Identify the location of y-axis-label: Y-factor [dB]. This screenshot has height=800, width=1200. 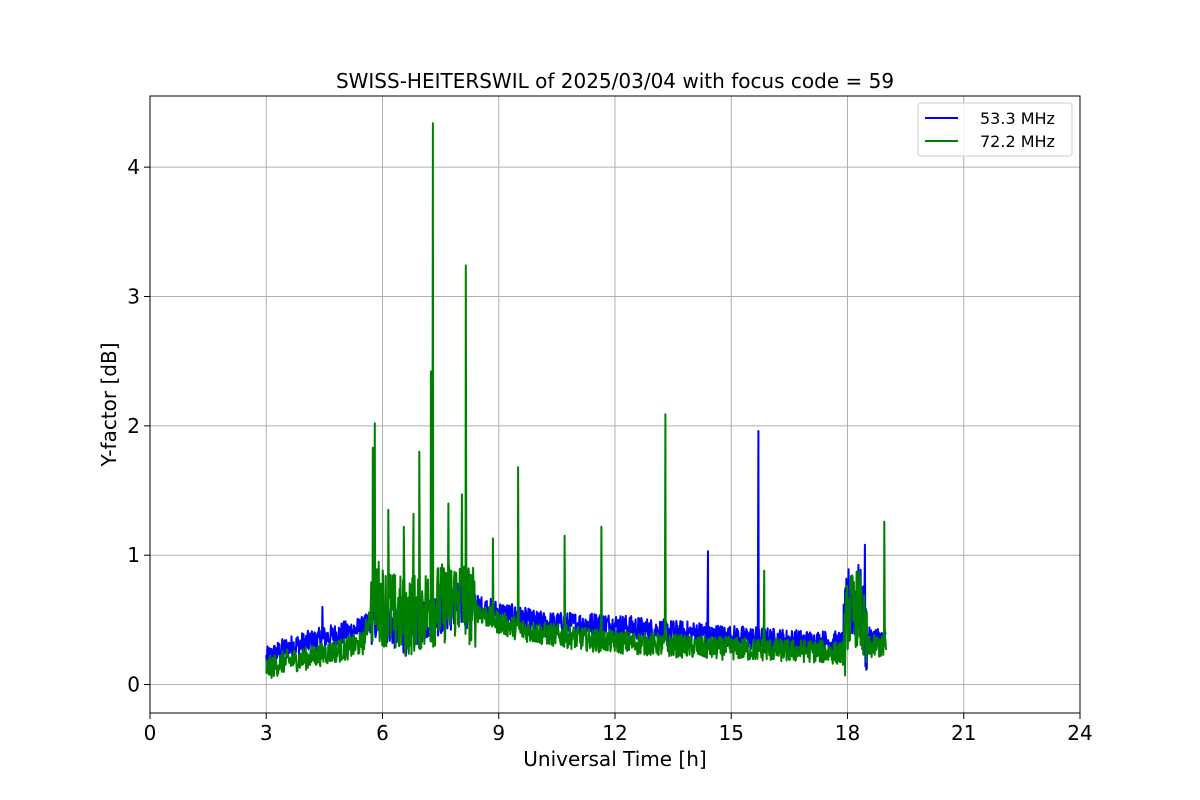
(109, 404).